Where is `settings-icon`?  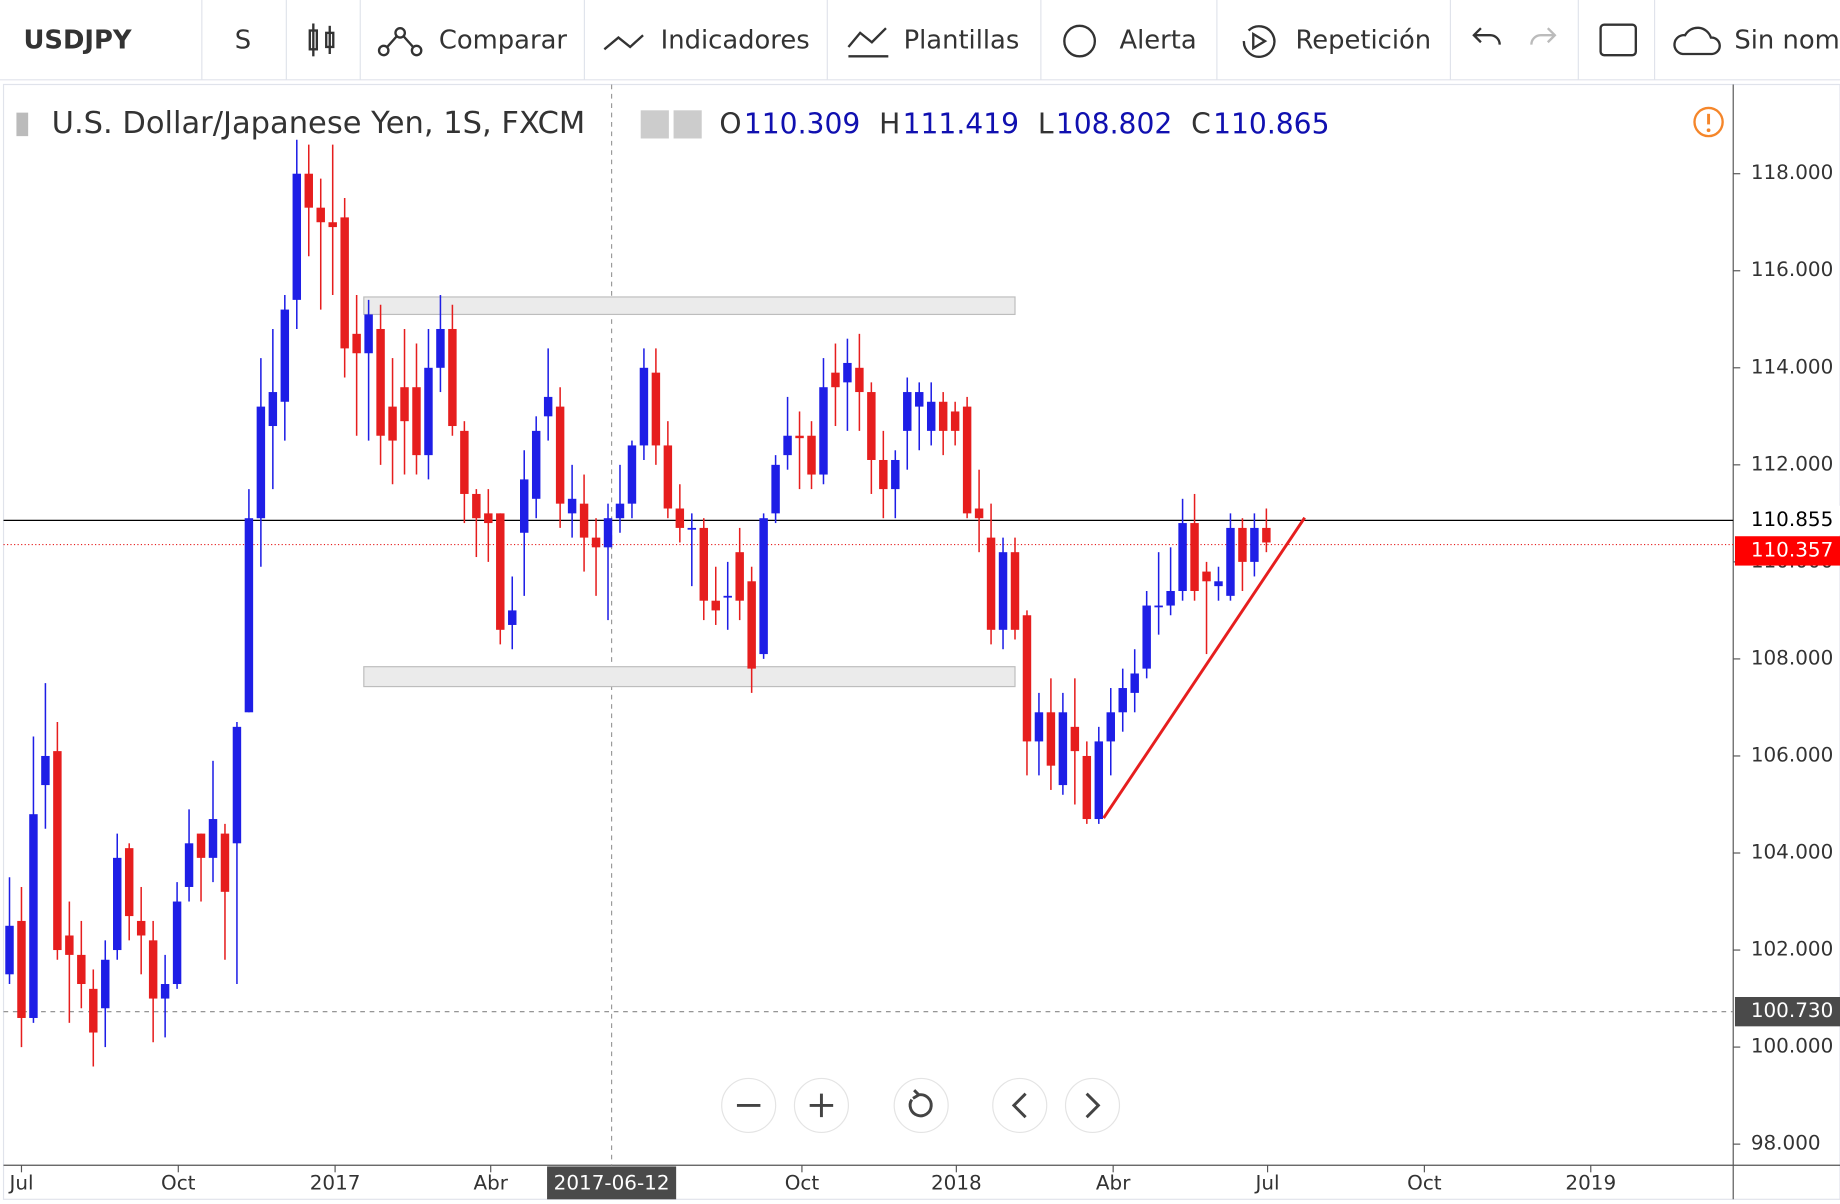 settings-icon is located at coordinates (687, 124).